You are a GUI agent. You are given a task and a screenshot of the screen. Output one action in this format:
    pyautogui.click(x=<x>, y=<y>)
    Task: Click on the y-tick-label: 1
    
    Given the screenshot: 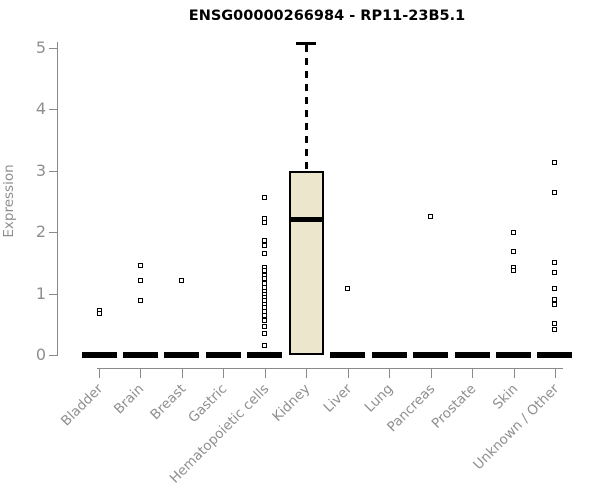 What is the action you would take?
    pyautogui.click(x=40, y=293)
    